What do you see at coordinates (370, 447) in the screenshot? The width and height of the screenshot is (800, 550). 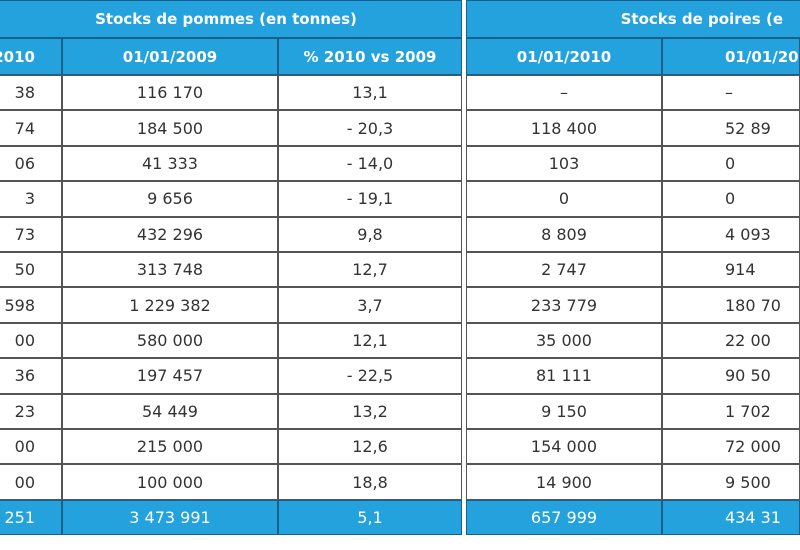 I see `table-cell: 12,6` at bounding box center [370, 447].